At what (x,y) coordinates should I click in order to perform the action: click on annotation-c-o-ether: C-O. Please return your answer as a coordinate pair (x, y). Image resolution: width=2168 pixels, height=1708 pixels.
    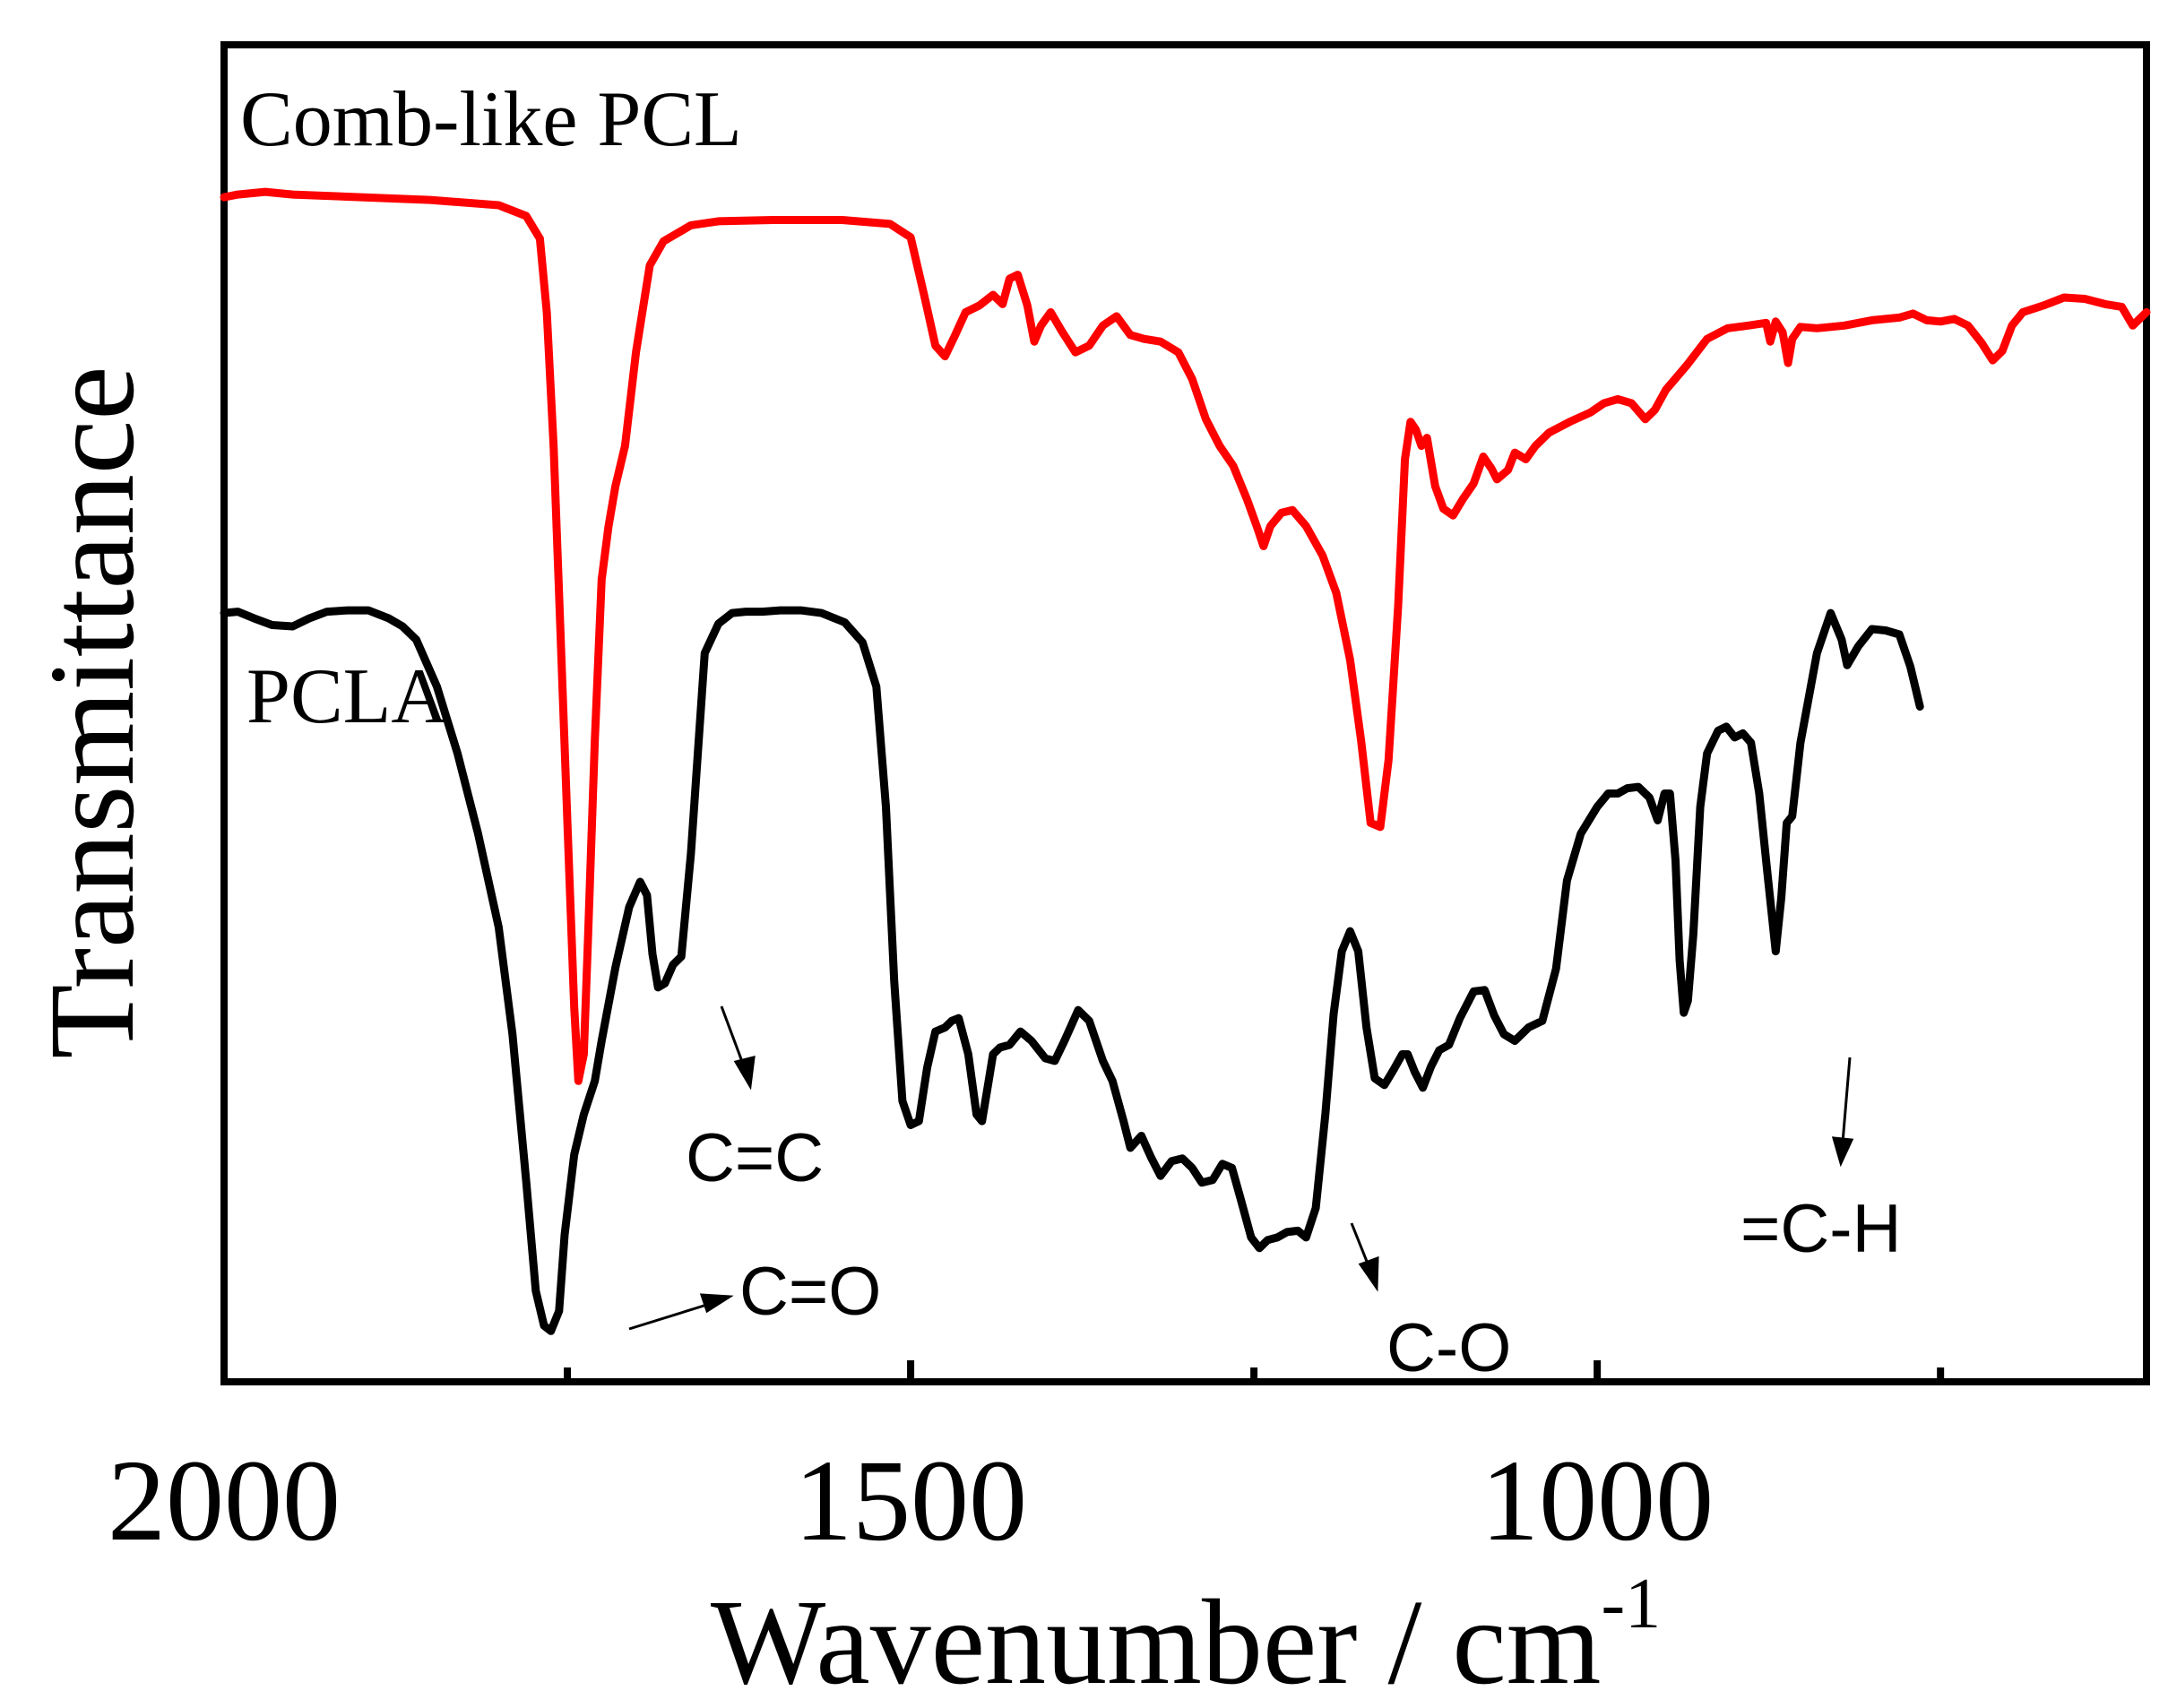
    Looking at the image, I should click on (1448, 1348).